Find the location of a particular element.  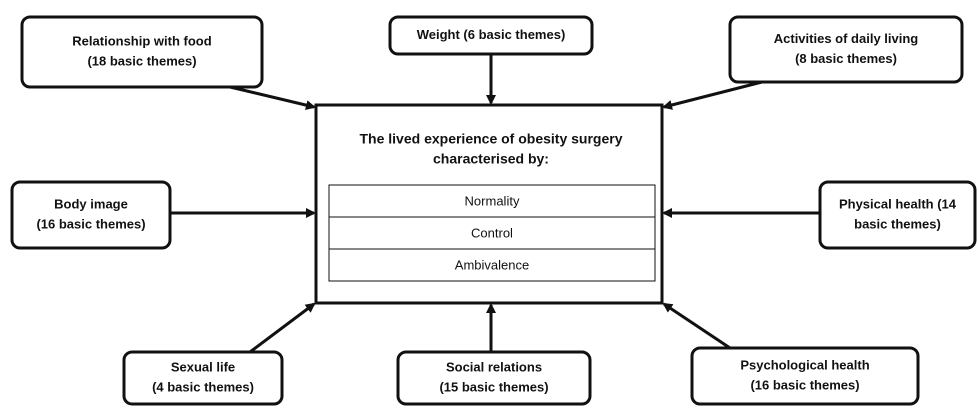

center-title: The lived experience of obesity surgery is located at coordinates (491, 139).